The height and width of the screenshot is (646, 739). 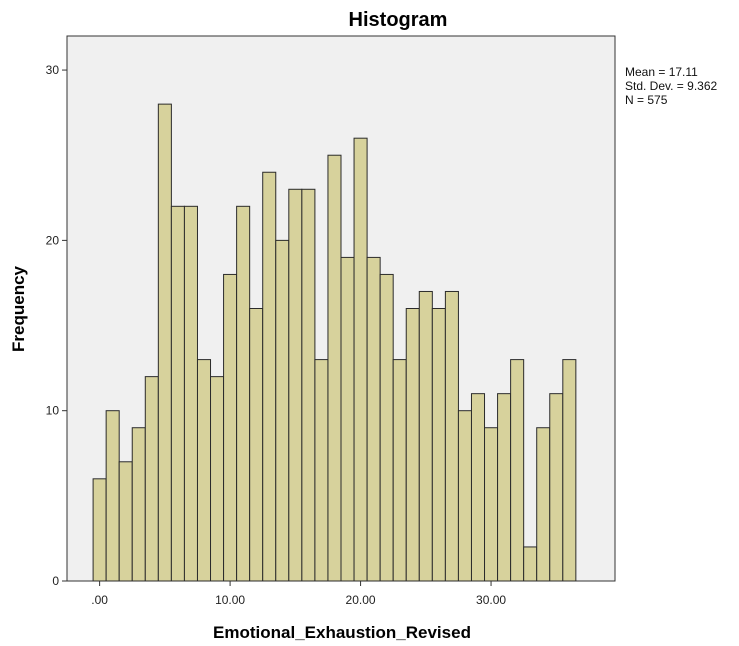 I want to click on stats-mean: Mean = 17.11, so click(x=661, y=72).